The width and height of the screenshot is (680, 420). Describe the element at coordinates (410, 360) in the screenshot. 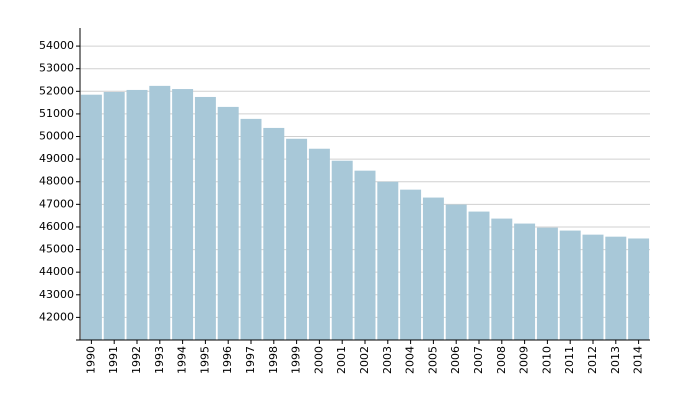

I see `x-tick-label: 2004` at that location.